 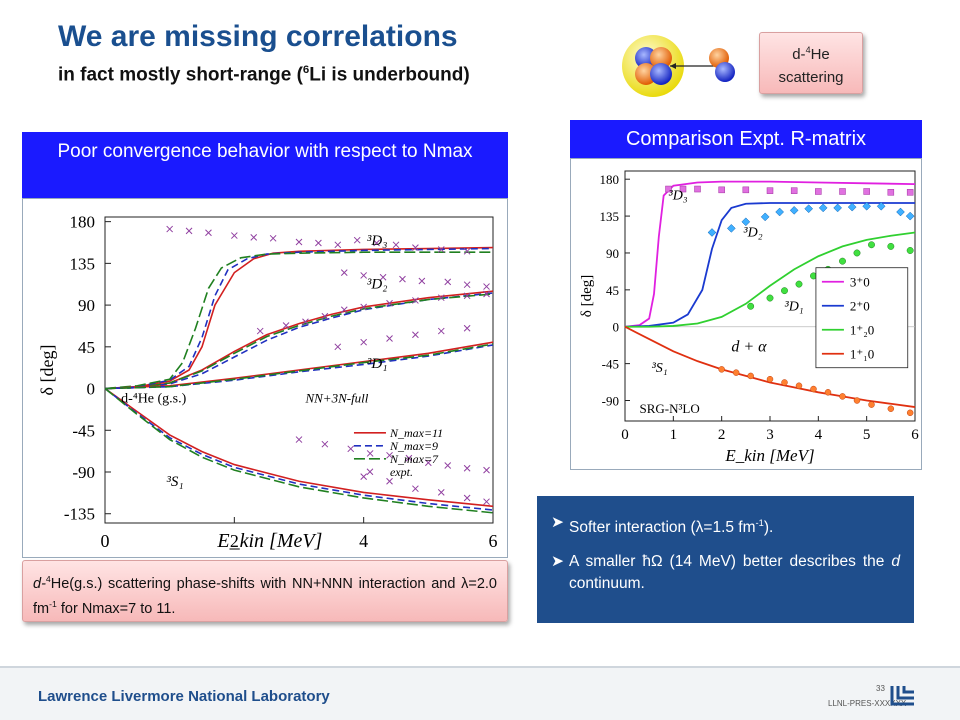 I want to click on y-tick-label: 135, so click(x=83, y=263).